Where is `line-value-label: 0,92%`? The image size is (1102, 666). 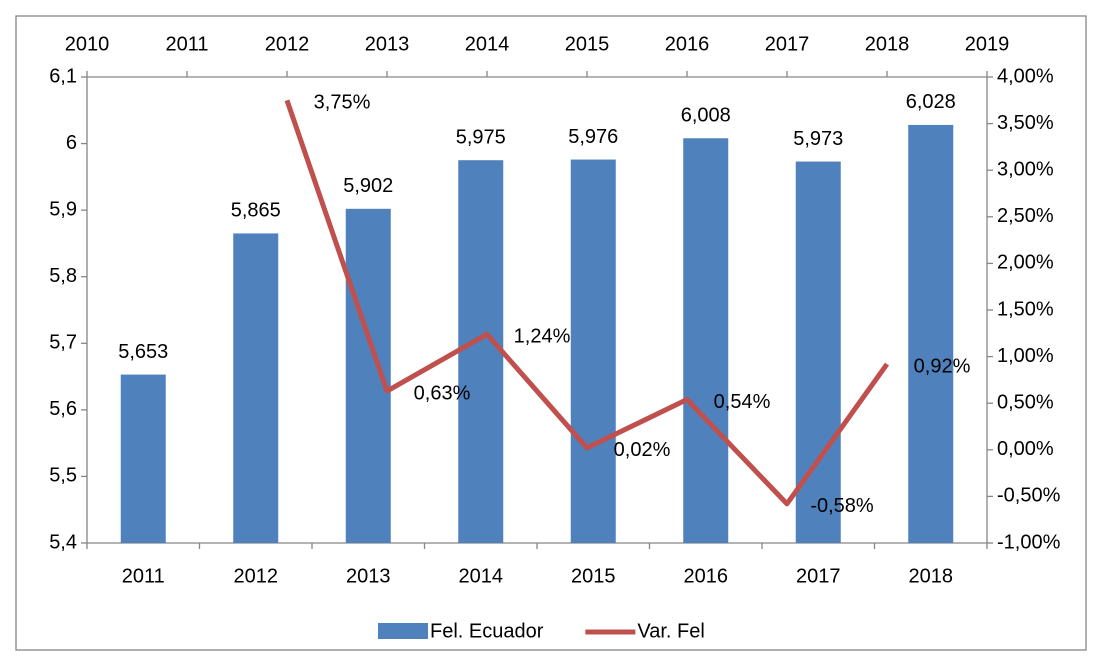
line-value-label: 0,92% is located at coordinates (942, 366).